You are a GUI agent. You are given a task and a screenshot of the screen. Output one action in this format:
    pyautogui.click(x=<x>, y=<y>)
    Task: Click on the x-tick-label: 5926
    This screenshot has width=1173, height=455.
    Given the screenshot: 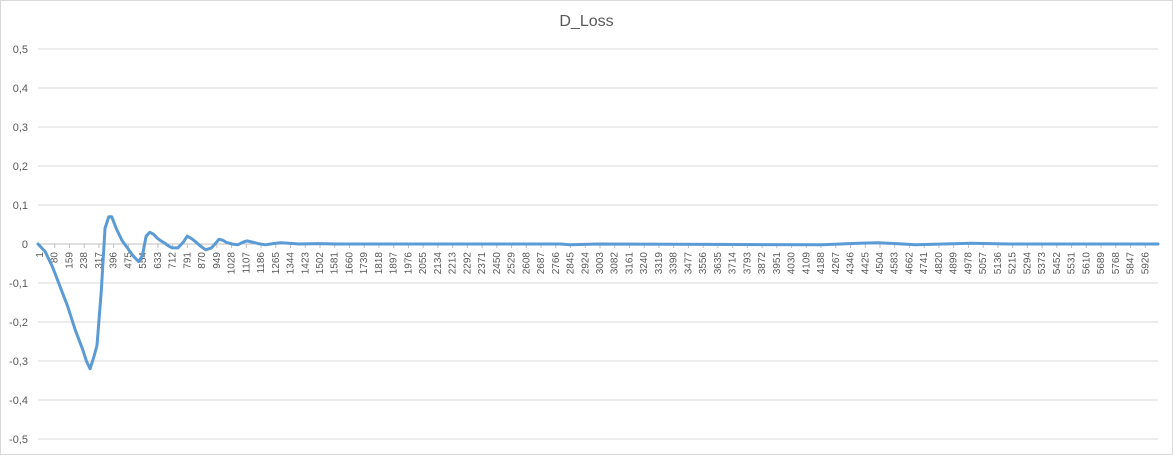 What is the action you would take?
    pyautogui.click(x=1145, y=263)
    